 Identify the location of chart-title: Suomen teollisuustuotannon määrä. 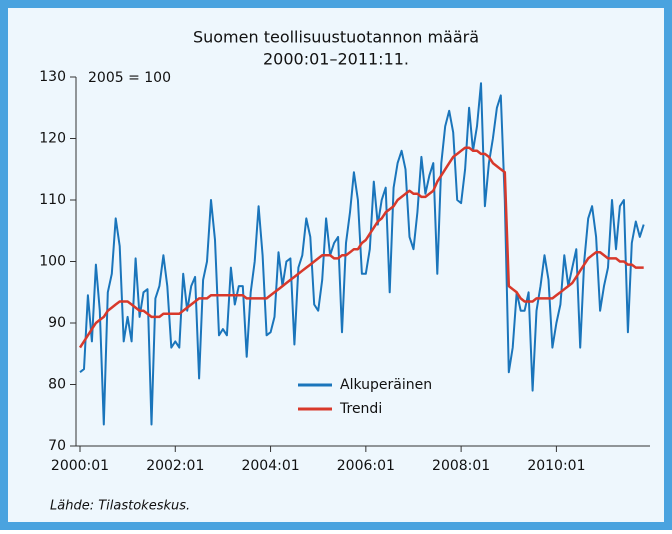
(336, 37).